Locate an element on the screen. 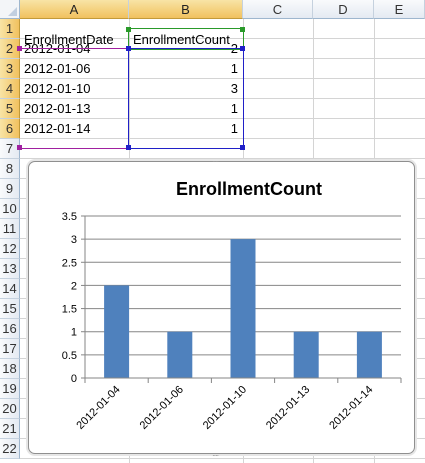  select-all-triangle-icon is located at coordinates (12, 11).